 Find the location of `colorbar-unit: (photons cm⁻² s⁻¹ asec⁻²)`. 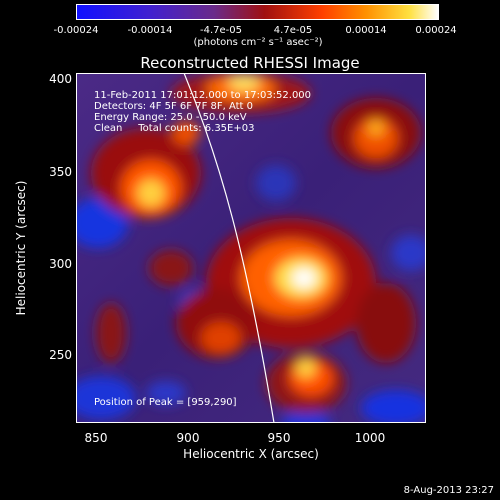

colorbar-unit: (photons cm⁻² s⁻¹ asec⁻²) is located at coordinates (258, 42).